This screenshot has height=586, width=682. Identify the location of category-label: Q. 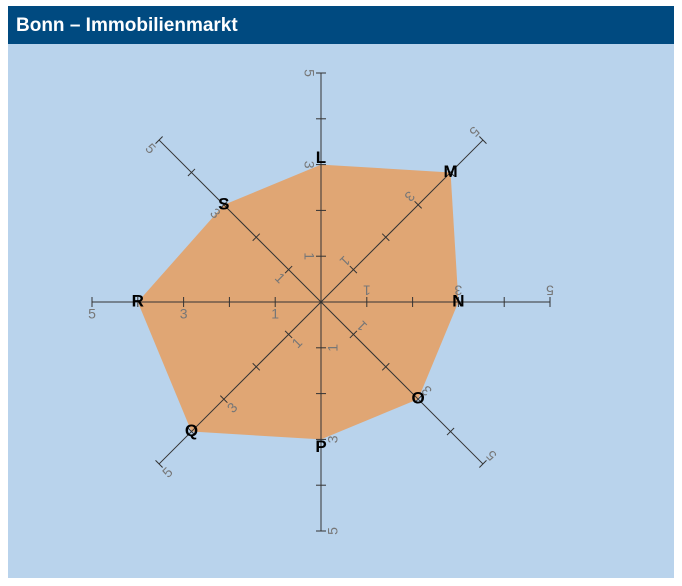
(191, 430).